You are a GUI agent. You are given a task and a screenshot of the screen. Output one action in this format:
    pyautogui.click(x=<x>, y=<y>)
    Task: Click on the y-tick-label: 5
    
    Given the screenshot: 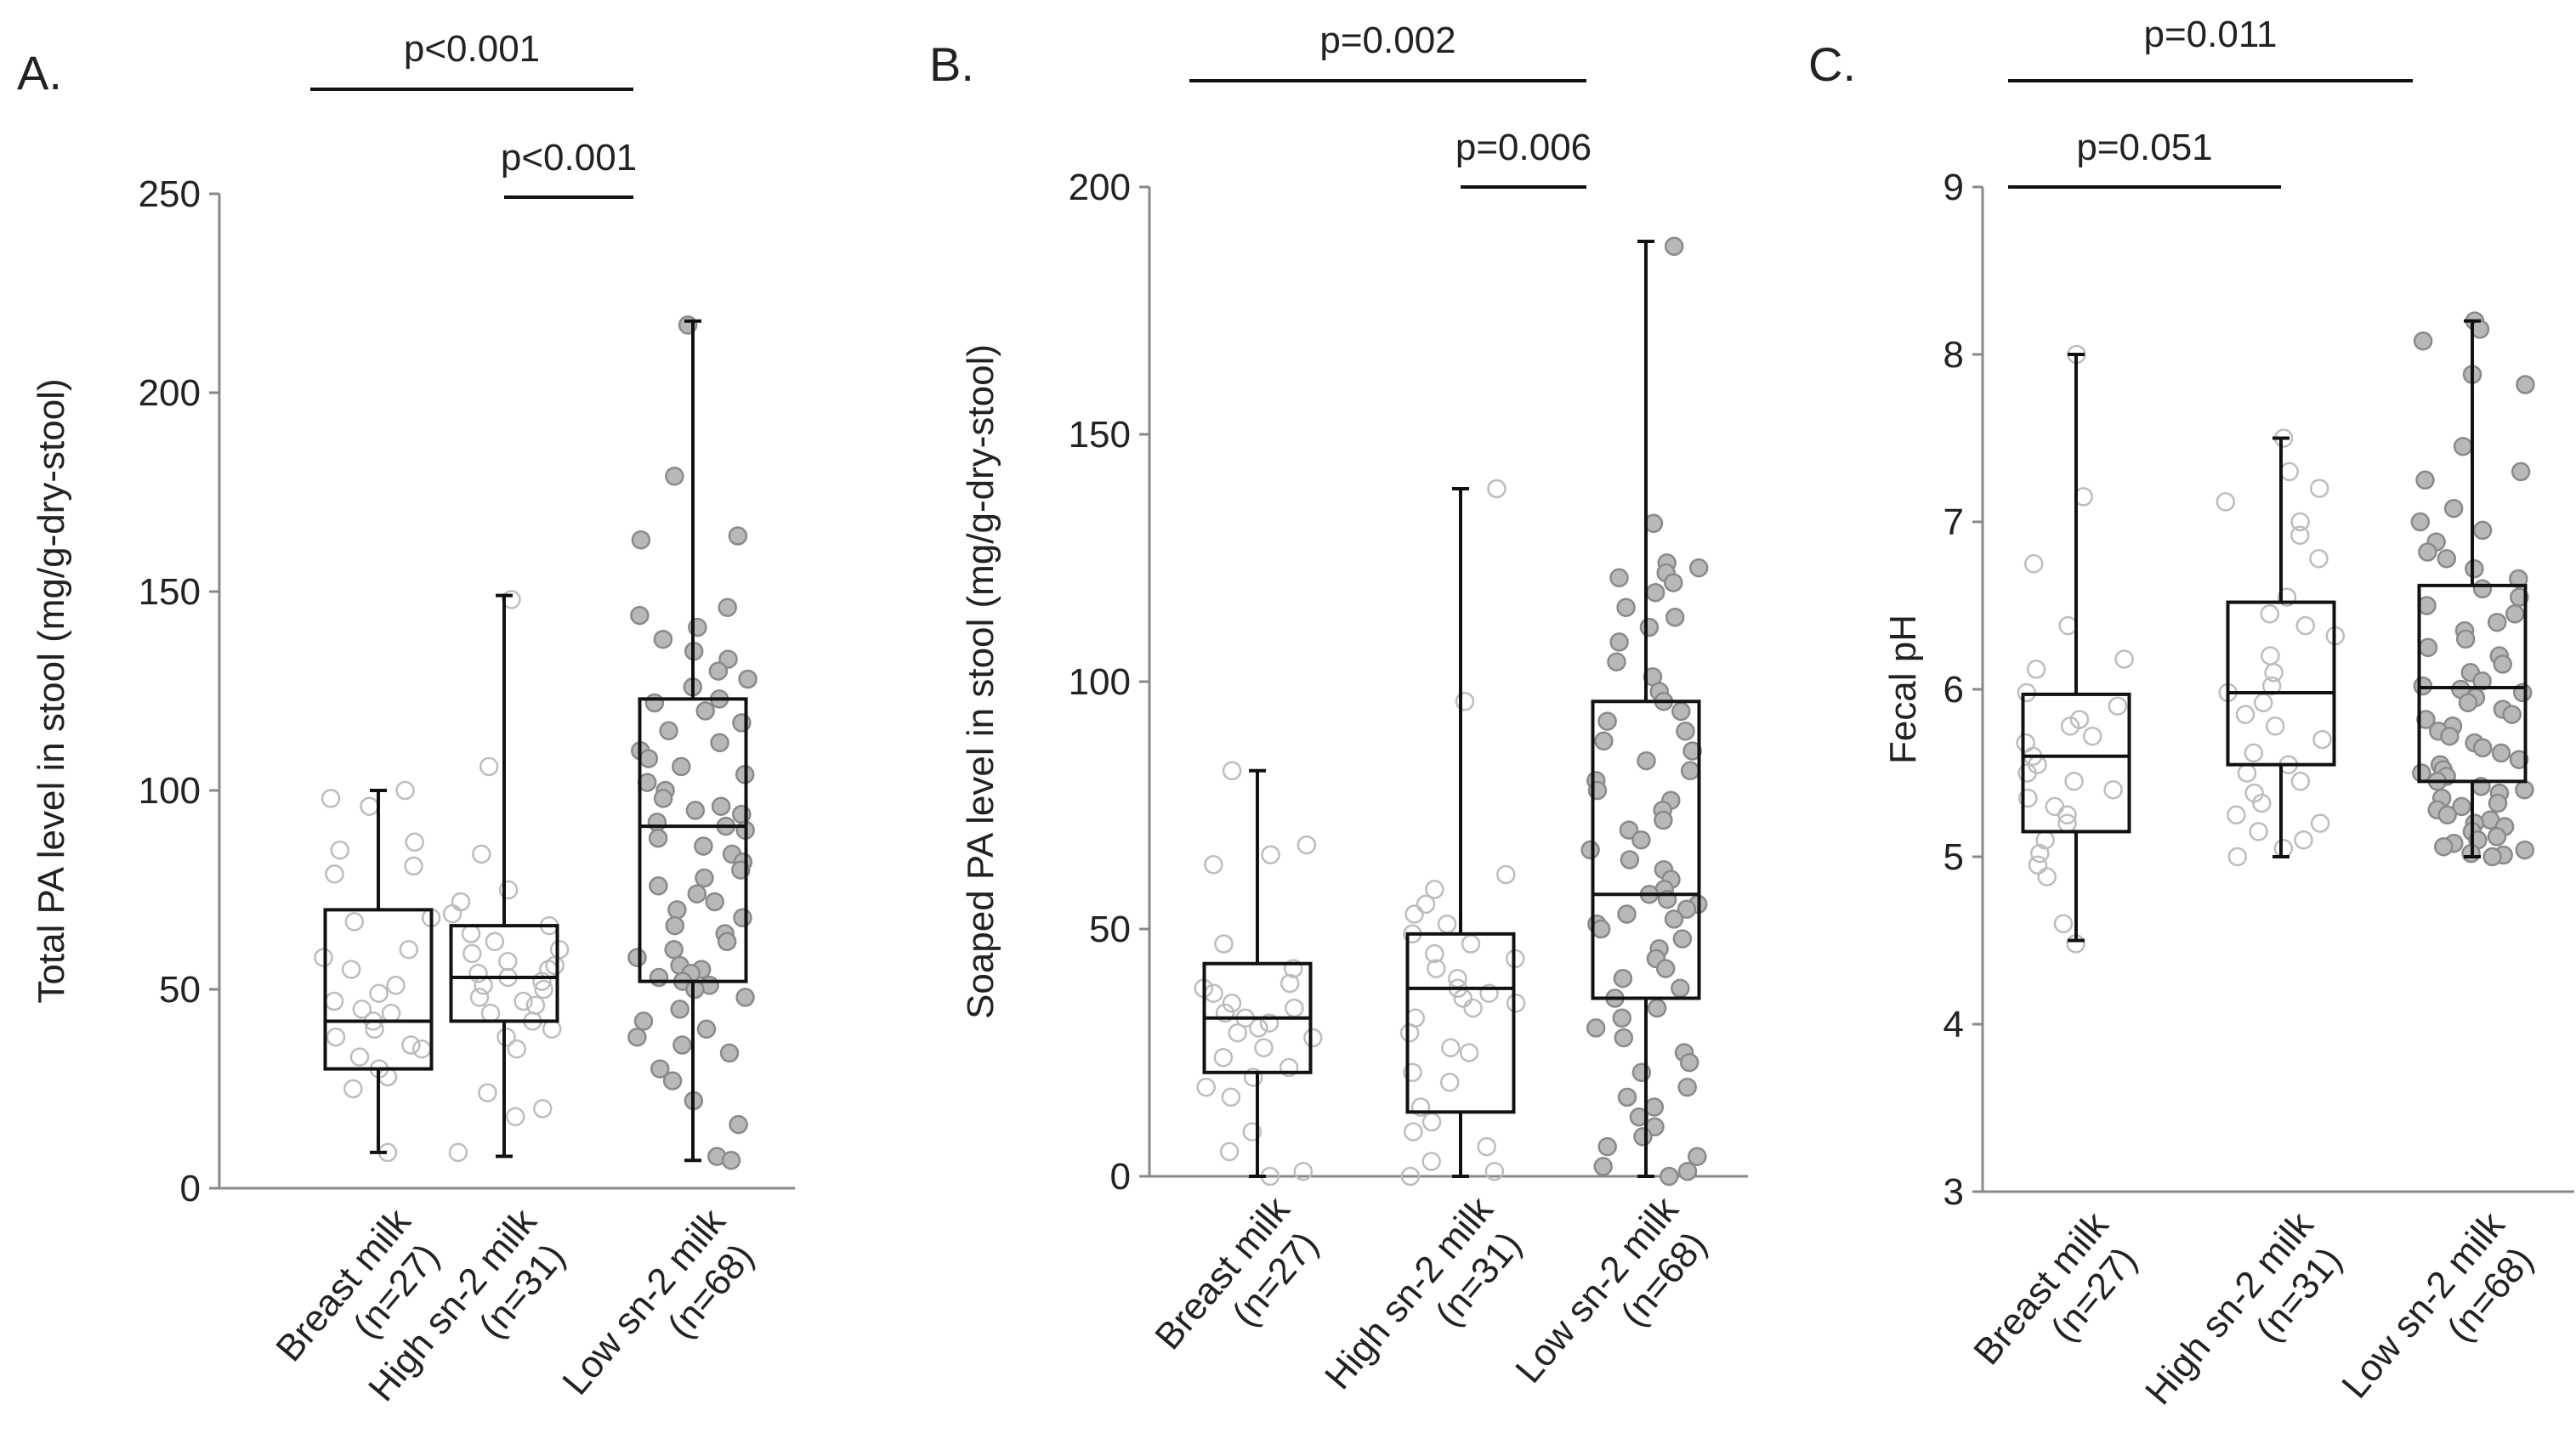 What is the action you would take?
    pyautogui.click(x=1953, y=857)
    